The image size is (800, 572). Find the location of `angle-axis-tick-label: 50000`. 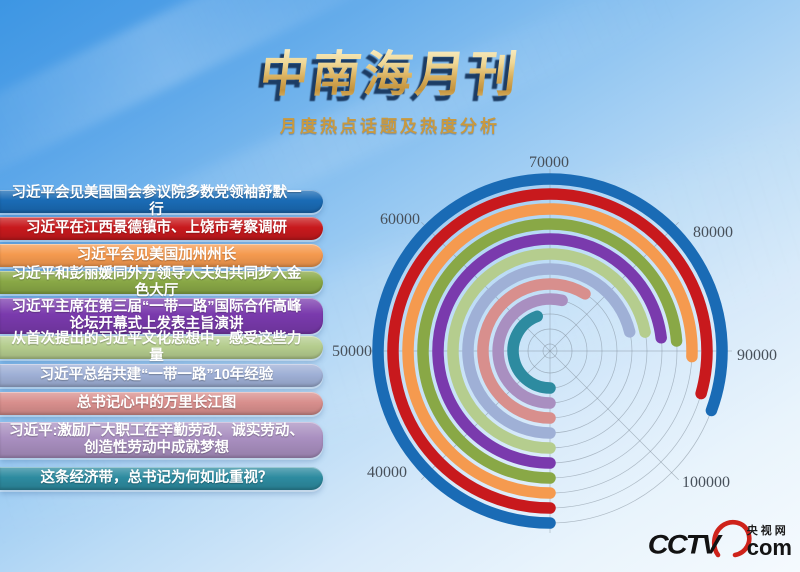

angle-axis-tick-label: 50000 is located at coordinates (352, 351).